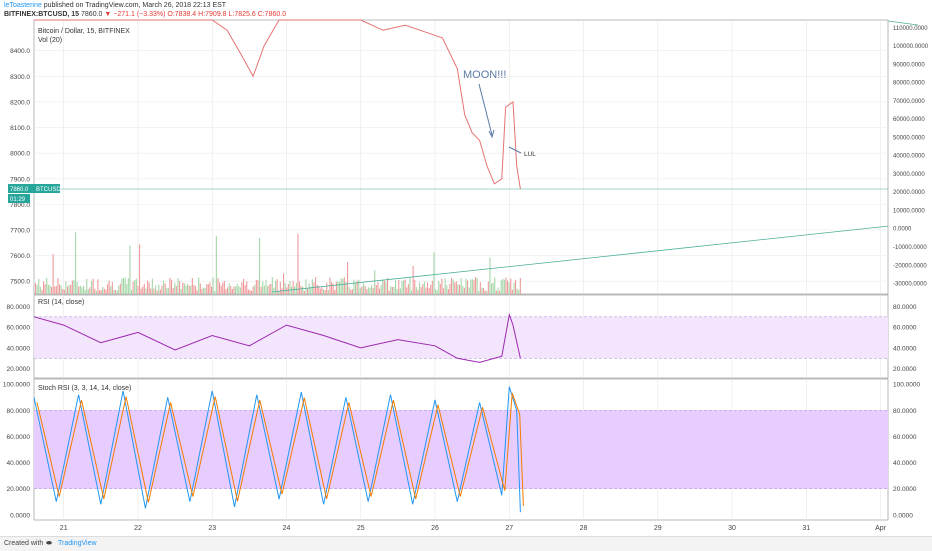 This screenshot has height=551, width=932. I want to click on y-tick-stoch: 40.0000, so click(19, 463).